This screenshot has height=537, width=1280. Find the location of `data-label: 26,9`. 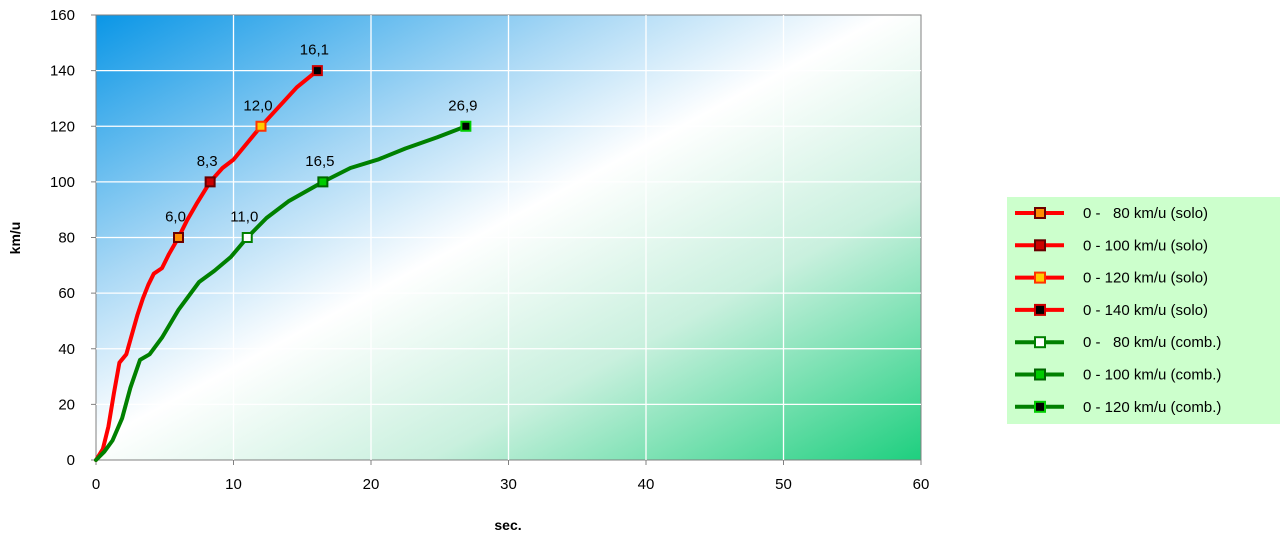

data-label: 26,9 is located at coordinates (462, 105).